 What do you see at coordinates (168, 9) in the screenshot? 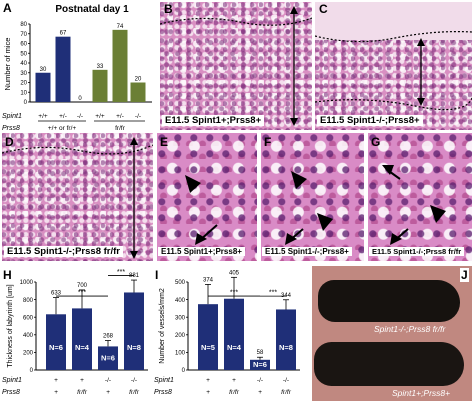
I see `panel-letter-b: B` at bounding box center [168, 9].